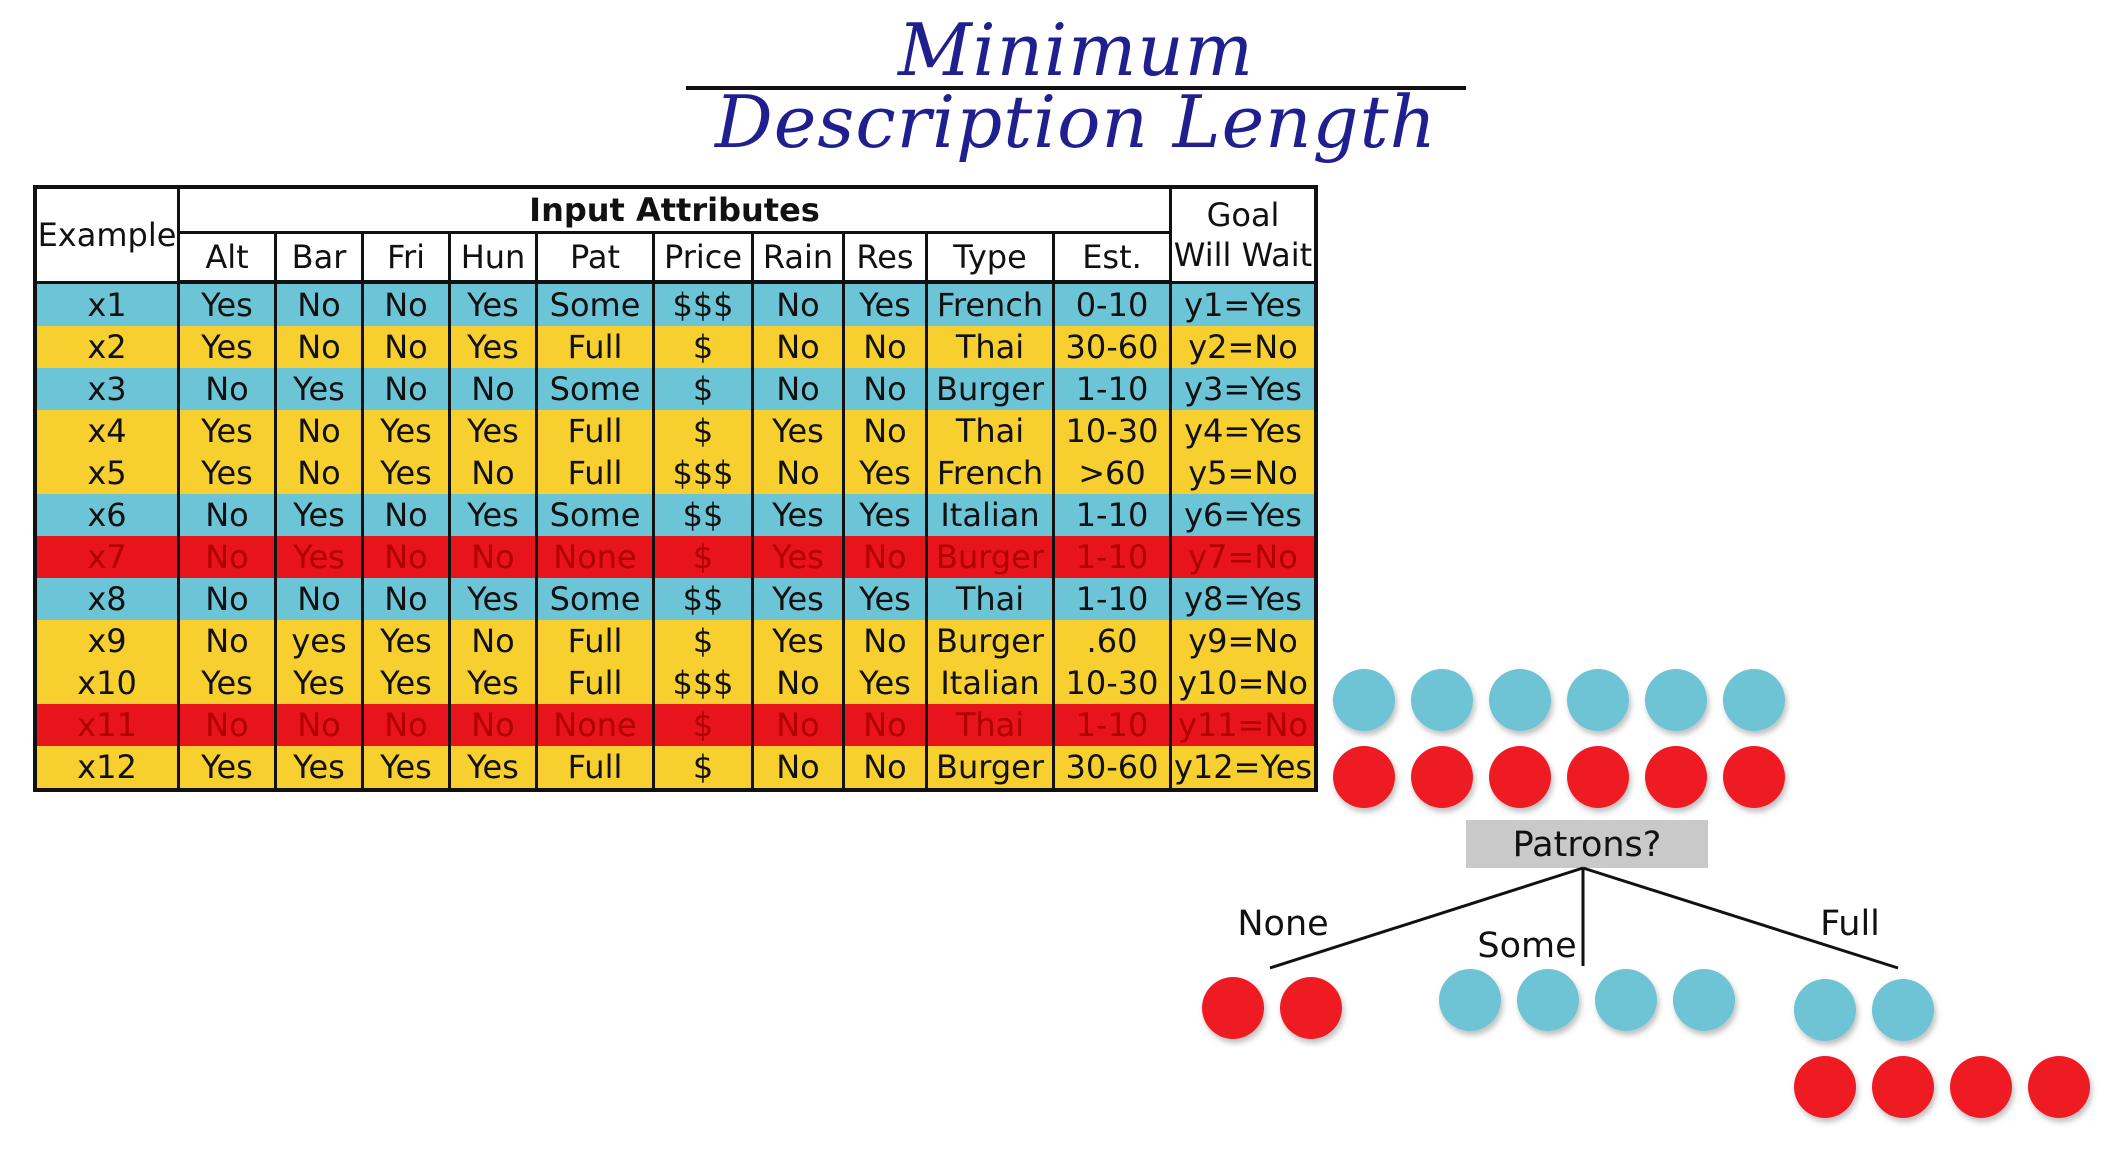 This screenshot has width=2114, height=1166. I want to click on attribute-cell: Burger, so click(990, 641).